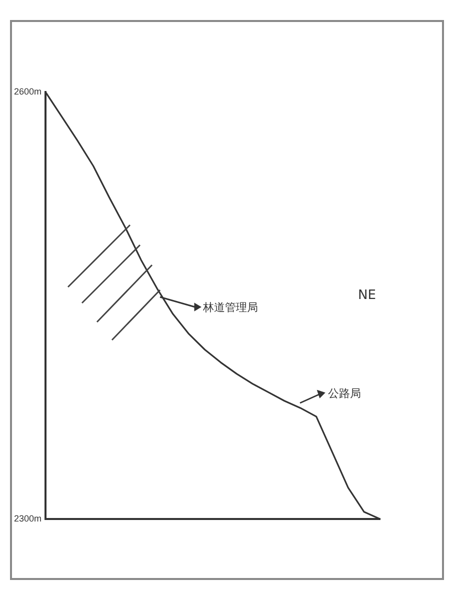 This screenshot has height=596, width=457. What do you see at coordinates (367, 295) in the screenshot?
I see `annotation: NE` at bounding box center [367, 295].